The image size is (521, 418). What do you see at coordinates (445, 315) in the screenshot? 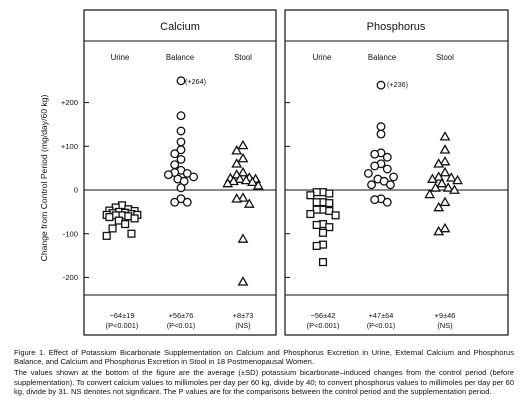
I see `summary-stool: +9±46` at bounding box center [445, 315].